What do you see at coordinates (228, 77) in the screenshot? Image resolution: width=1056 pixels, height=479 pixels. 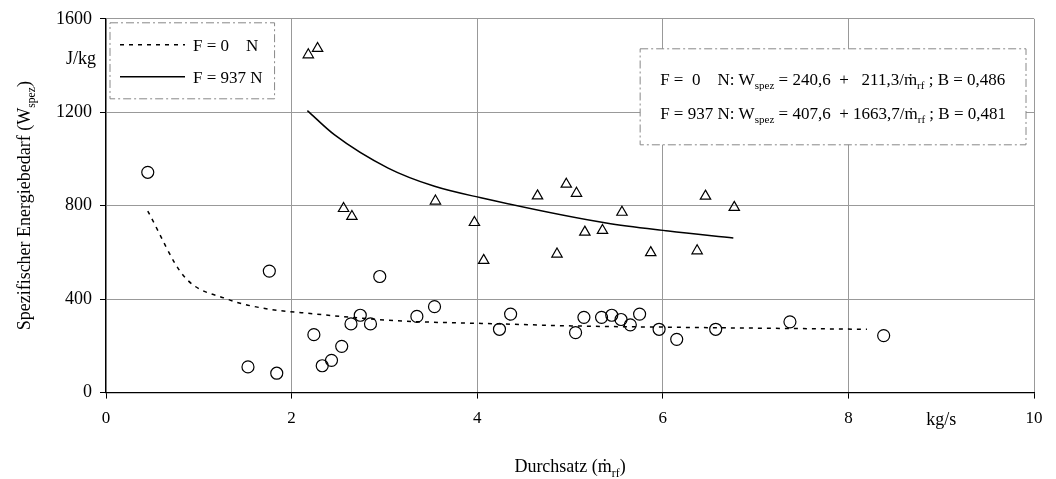 I see `legend-label: F = 937 N` at bounding box center [228, 77].